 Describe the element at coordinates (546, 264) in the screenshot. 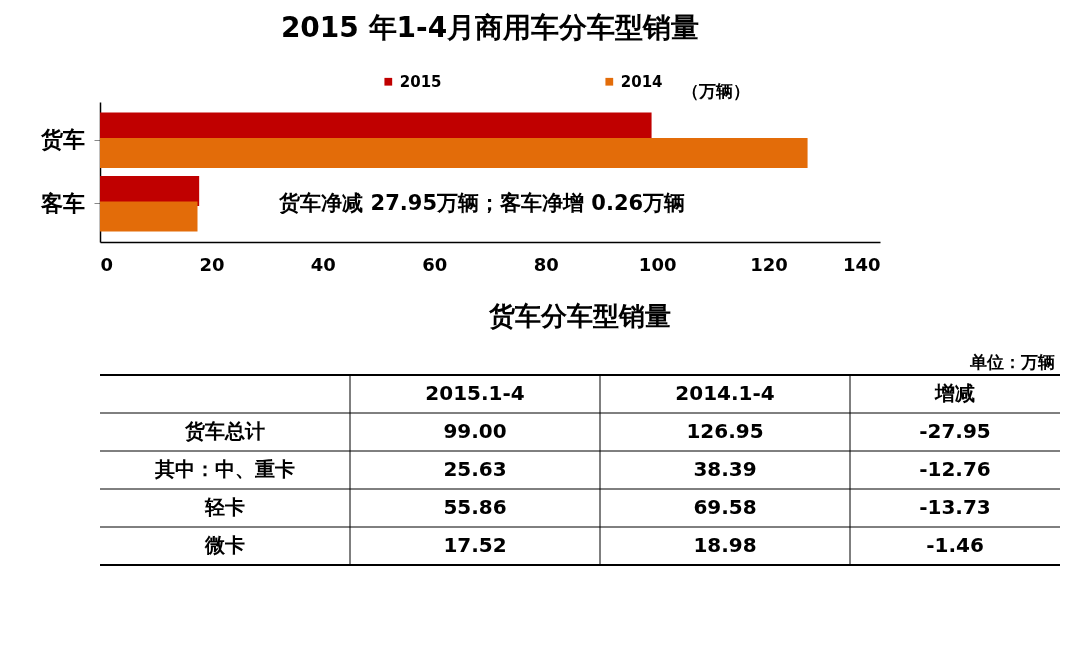

I see `x-tick-label: 80` at that location.